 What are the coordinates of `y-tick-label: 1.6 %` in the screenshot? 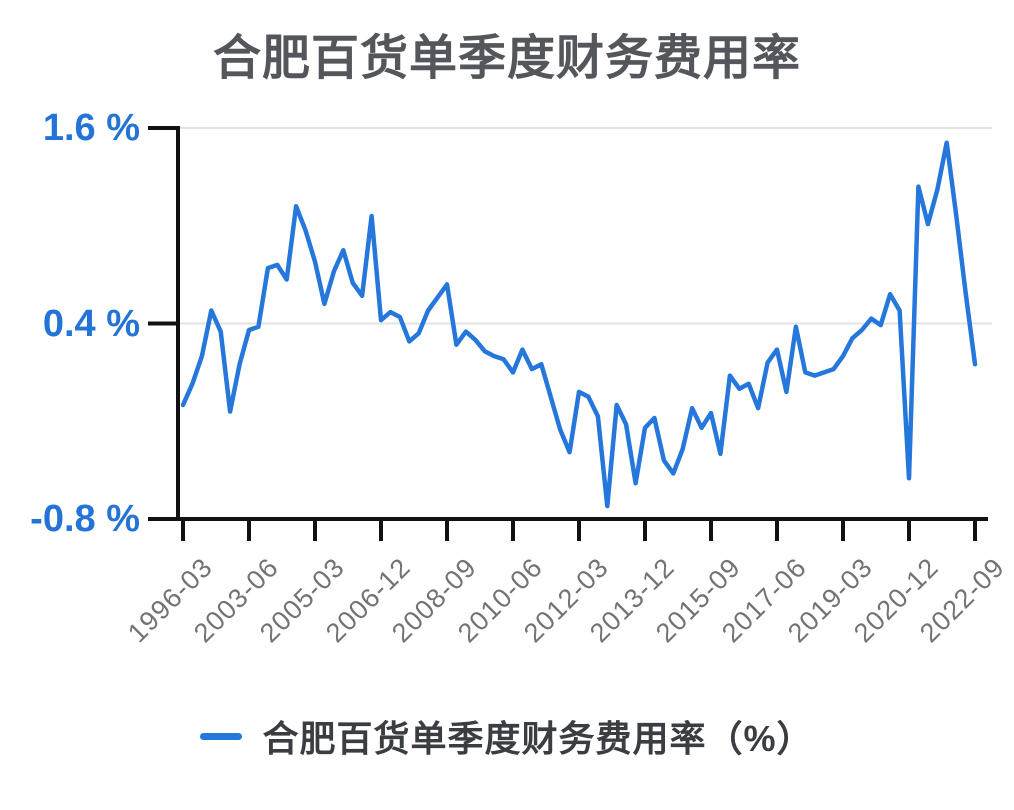 It's located at (91, 128).